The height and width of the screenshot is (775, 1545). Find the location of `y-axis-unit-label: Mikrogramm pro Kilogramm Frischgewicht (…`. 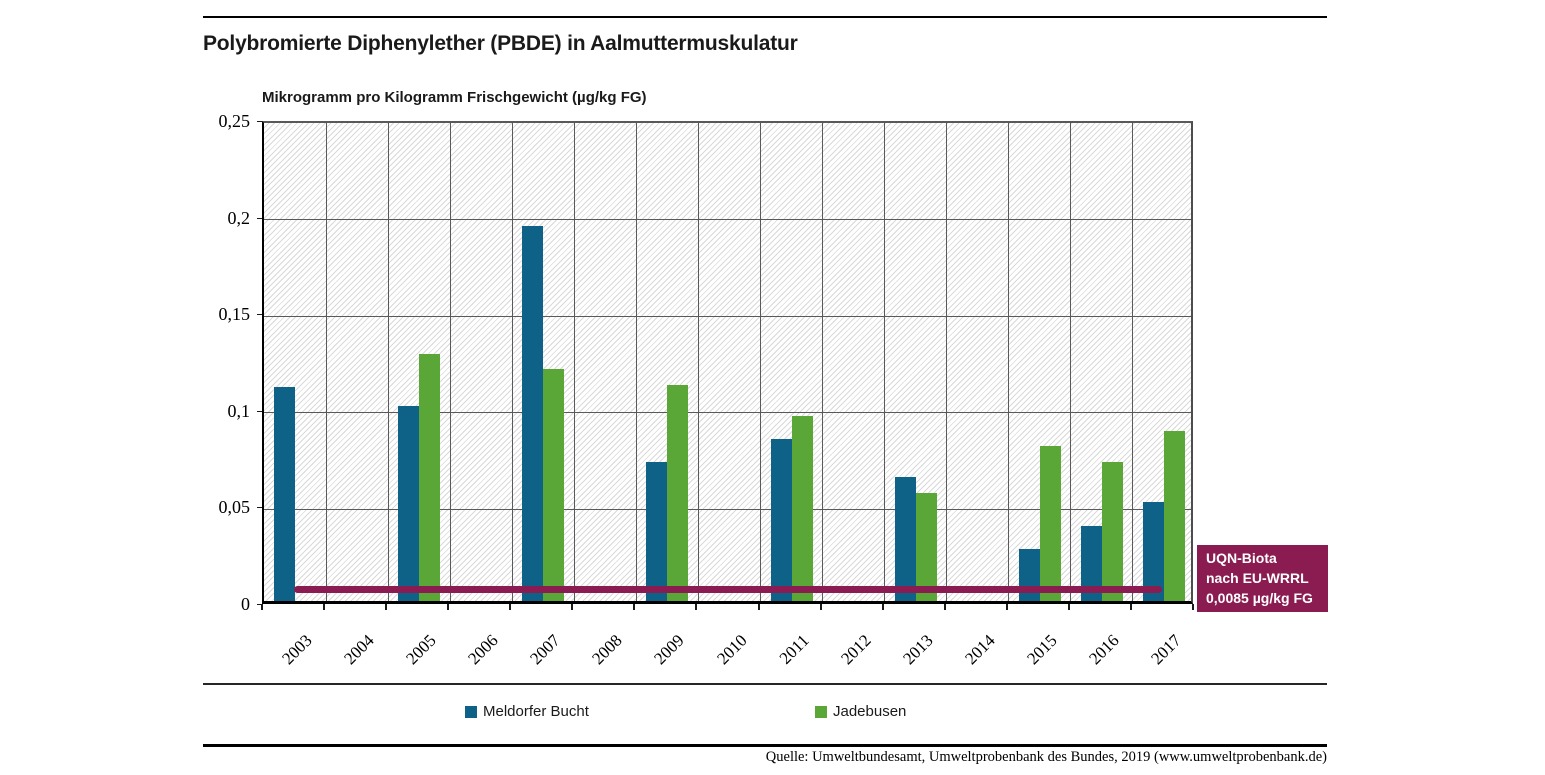

y-axis-unit-label: Mikrogramm pro Kilogramm Frischgewicht (… is located at coordinates (454, 97).